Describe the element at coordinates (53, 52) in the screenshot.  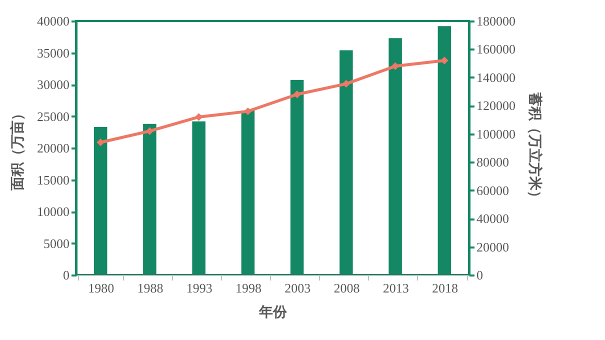
I see `y-tick-label: 35000` at that location.